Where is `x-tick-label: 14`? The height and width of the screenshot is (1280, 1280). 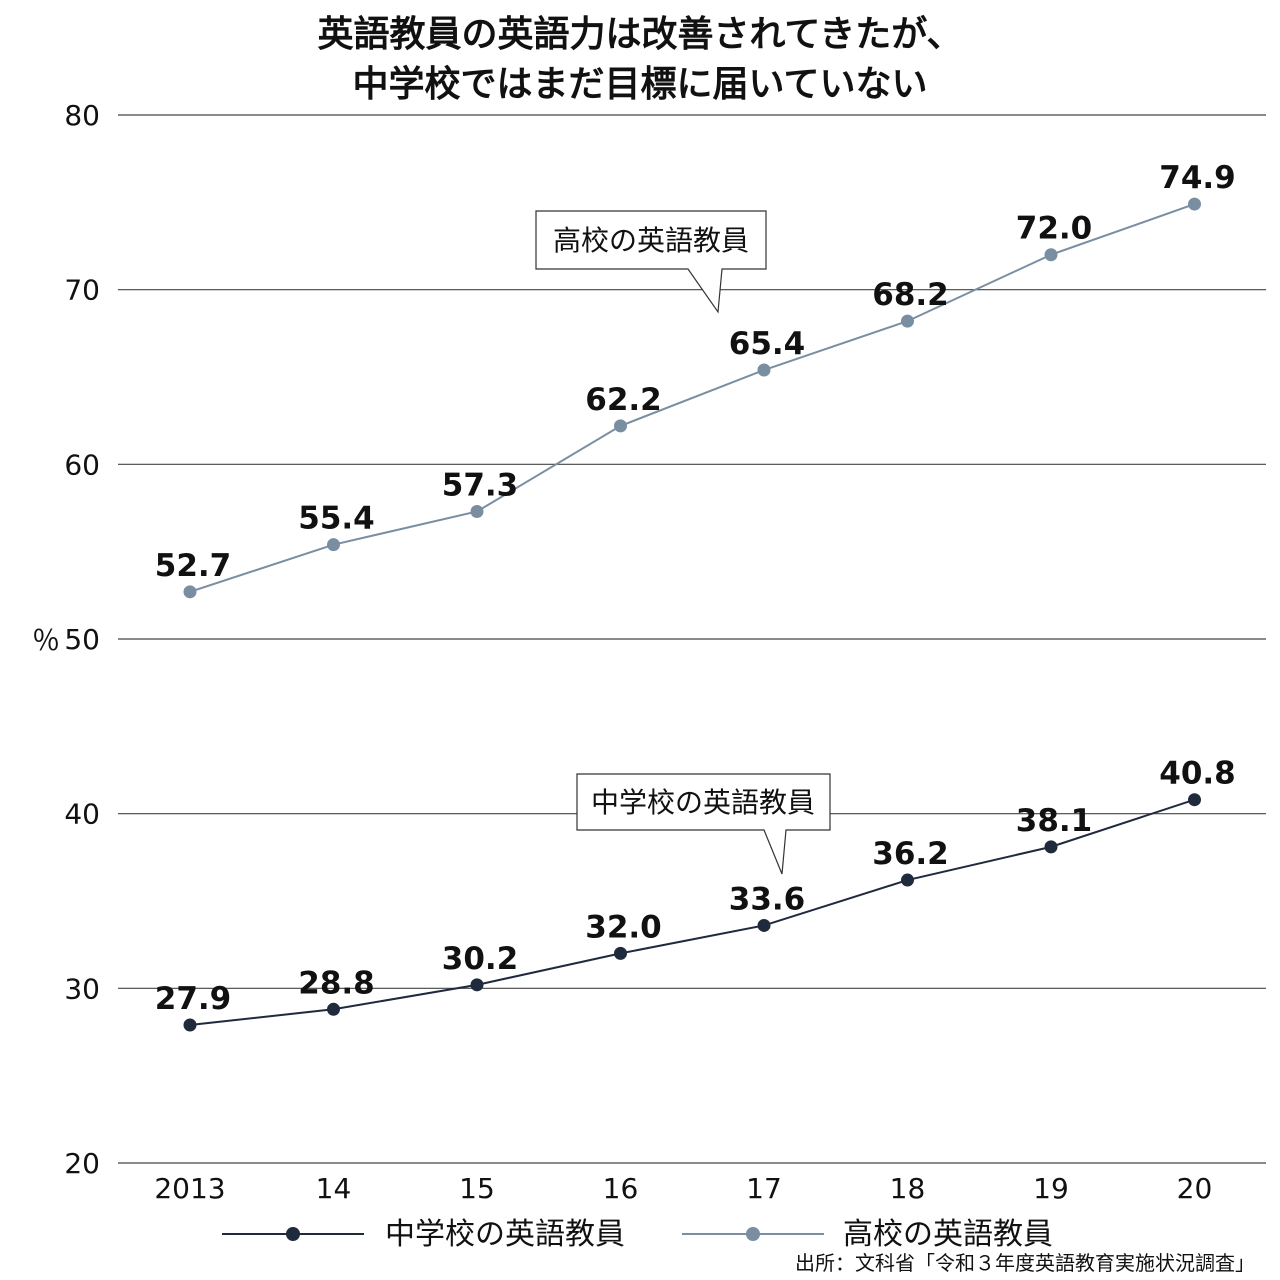 x-tick-label: 14 is located at coordinates (334, 1188).